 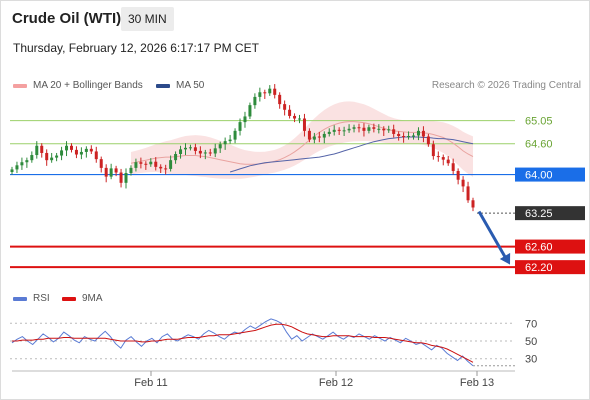 What do you see at coordinates (531, 342) in the screenshot?
I see `rsi-tick-label: 50` at bounding box center [531, 342].